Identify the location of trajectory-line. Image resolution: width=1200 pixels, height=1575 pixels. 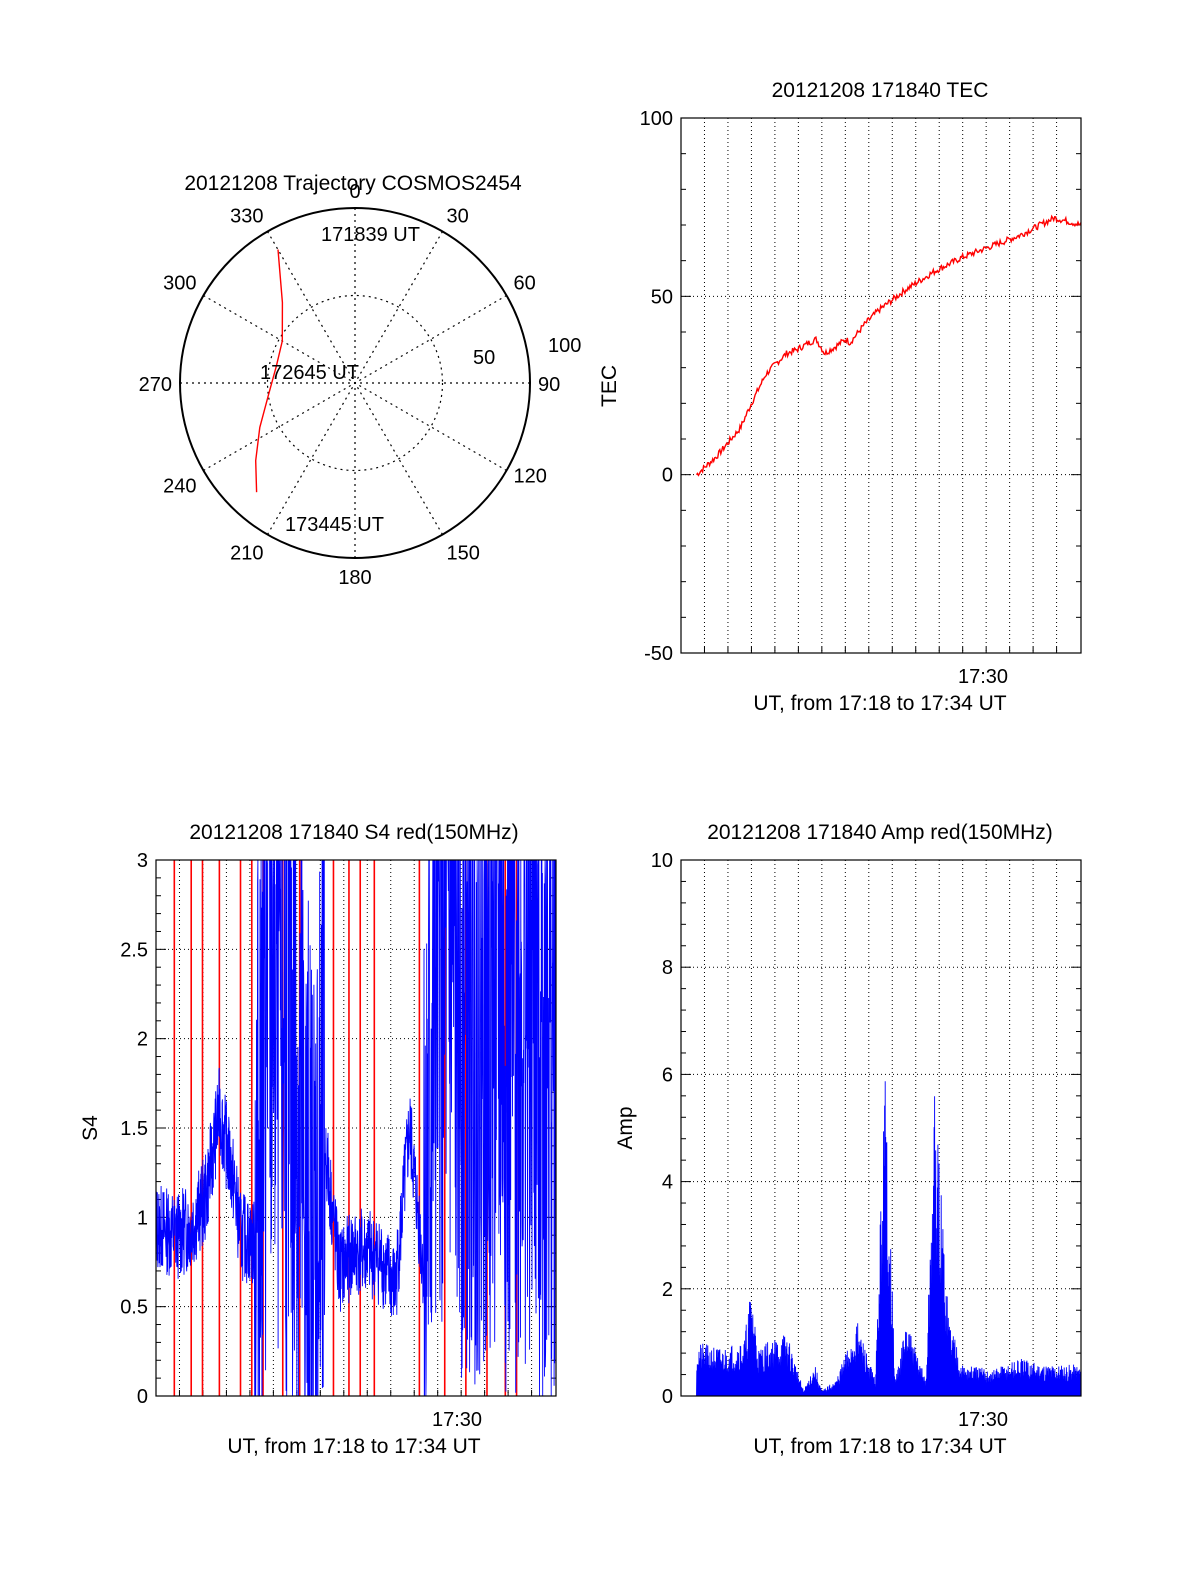
(269, 371).